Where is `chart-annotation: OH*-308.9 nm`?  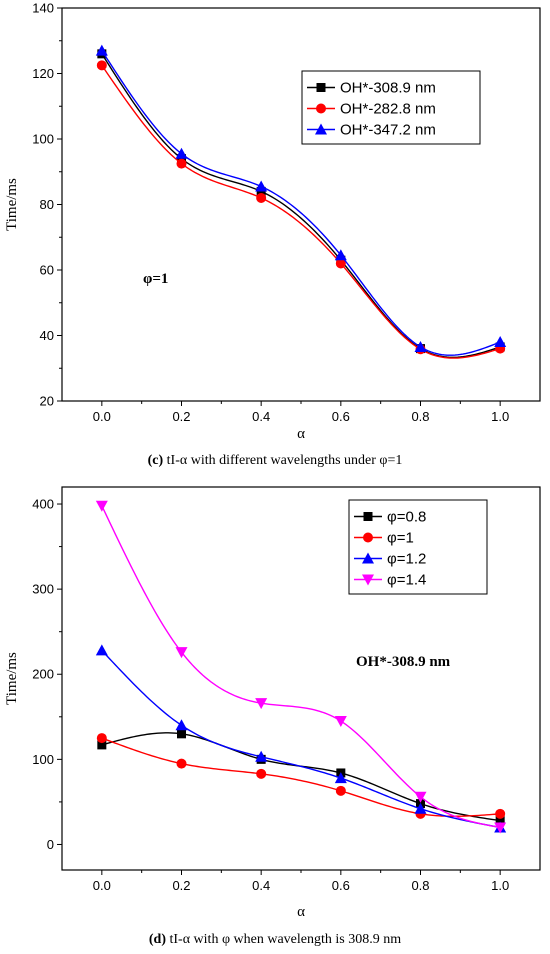
chart-annotation: OH*-308.9 nm is located at coordinates (403, 662).